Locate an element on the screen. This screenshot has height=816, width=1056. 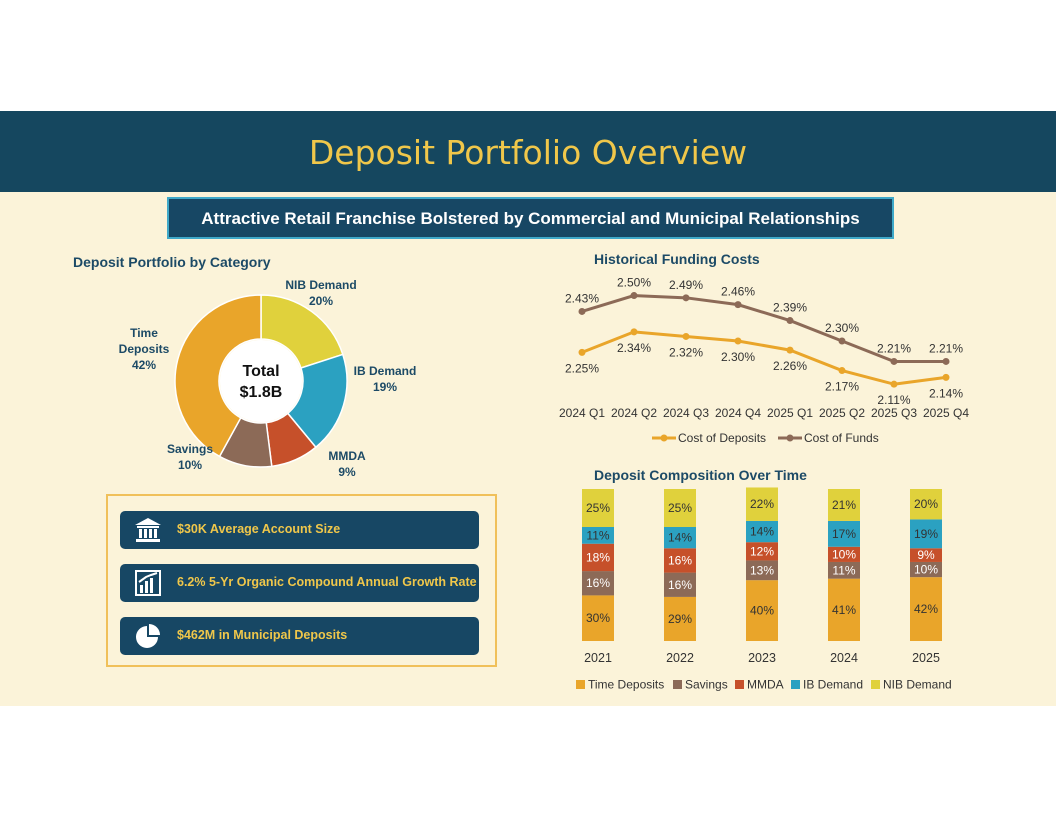
kpi-text-municipal: $462M in Municipal Deposits is located at coordinates (262, 635).